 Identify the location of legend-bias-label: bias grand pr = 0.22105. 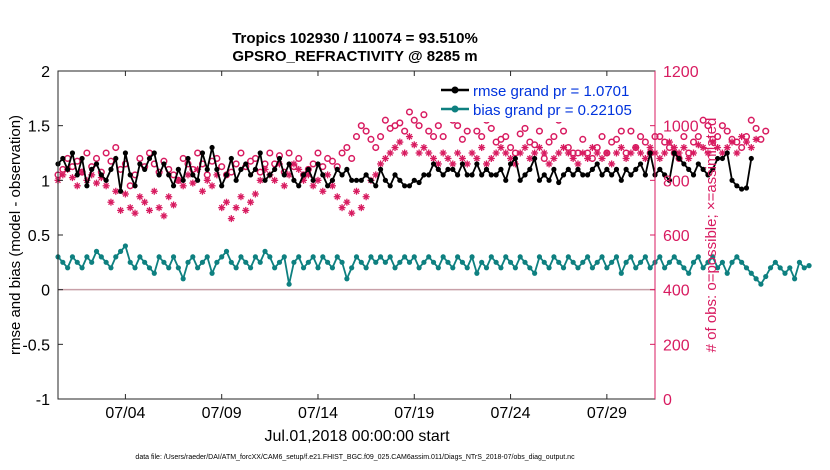
(552, 110).